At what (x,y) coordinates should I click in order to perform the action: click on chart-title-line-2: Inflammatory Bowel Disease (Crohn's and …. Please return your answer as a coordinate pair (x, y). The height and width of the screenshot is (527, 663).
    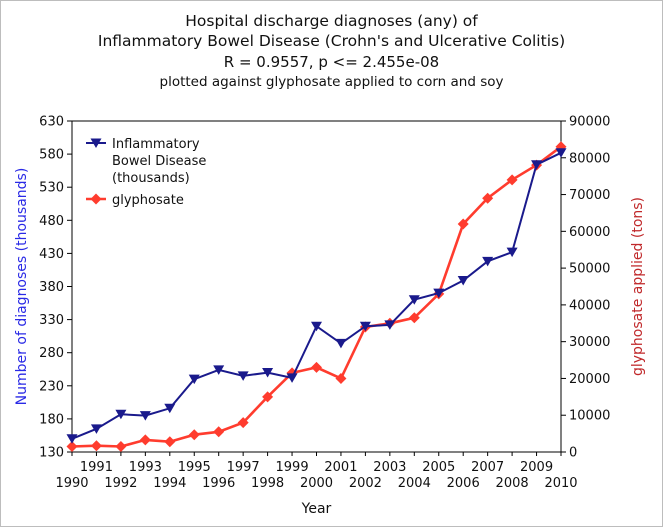
    Looking at the image, I should click on (331, 41).